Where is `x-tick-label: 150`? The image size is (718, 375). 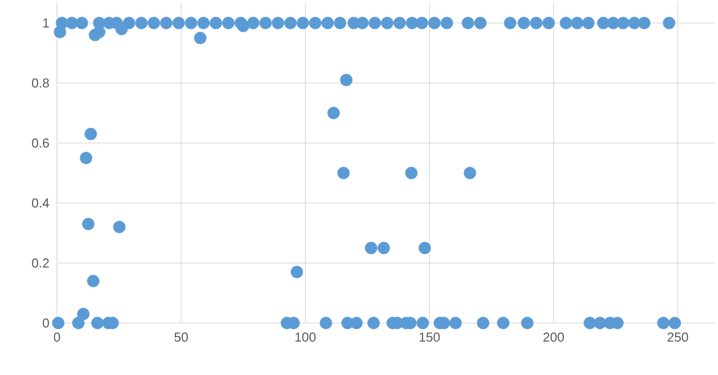
x-tick-label: 150 is located at coordinates (430, 337).